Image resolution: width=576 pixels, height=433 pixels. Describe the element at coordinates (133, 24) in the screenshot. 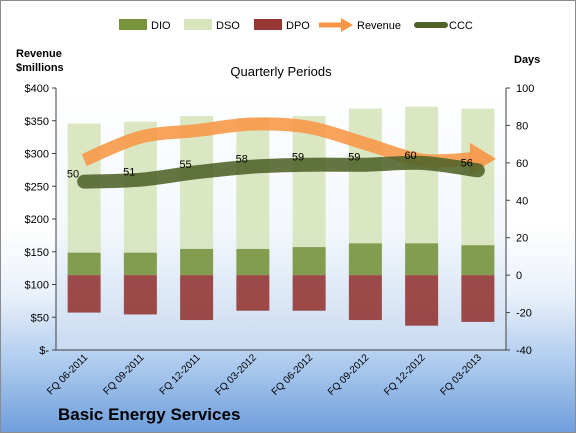

I see `legend-swatch-dio` at that location.